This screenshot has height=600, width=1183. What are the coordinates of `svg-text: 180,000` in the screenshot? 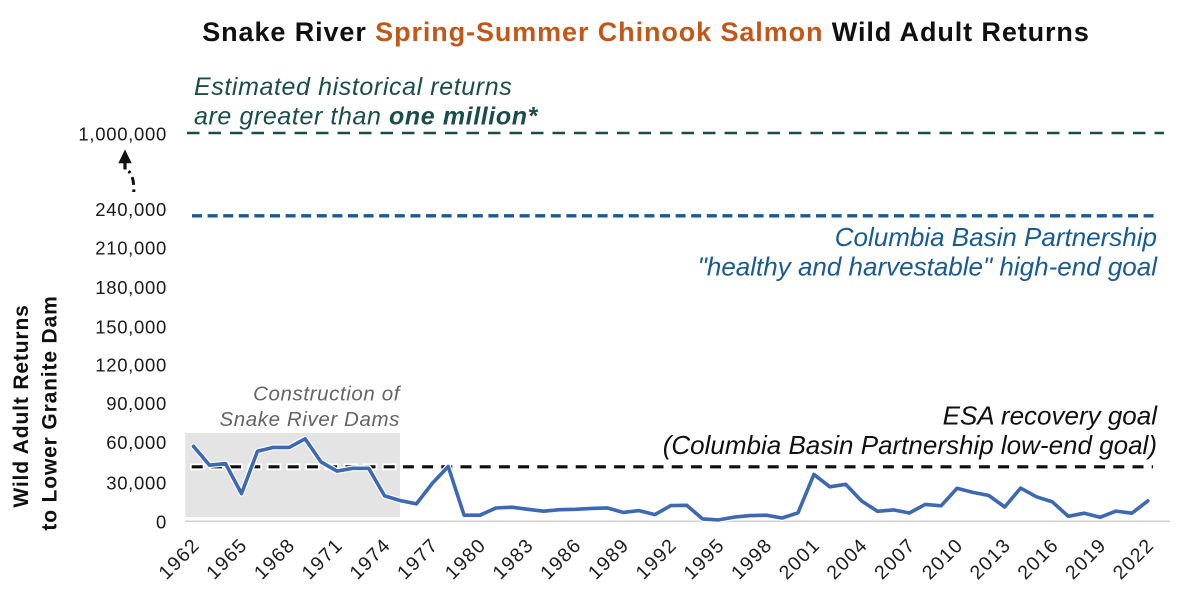 It's located at (131, 287).